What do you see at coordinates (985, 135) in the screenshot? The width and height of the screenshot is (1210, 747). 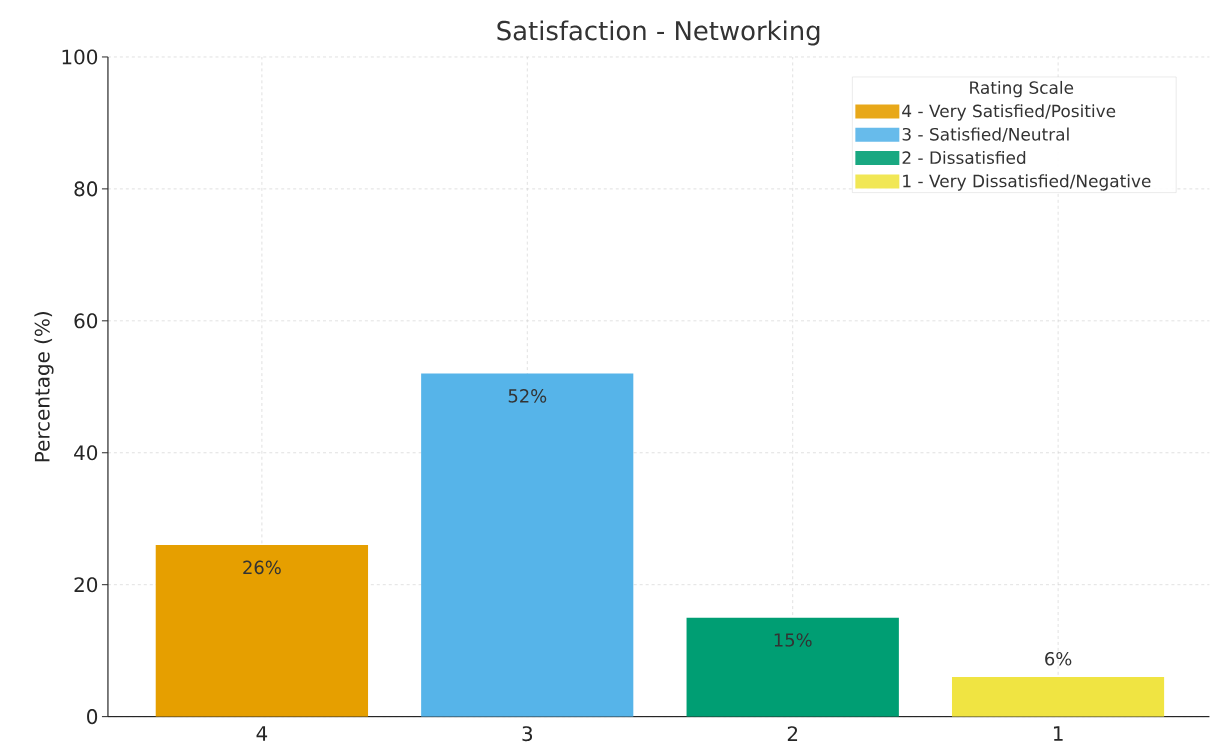 I see `legend-label: 3 - Satisfied/Neutral` at bounding box center [985, 135].